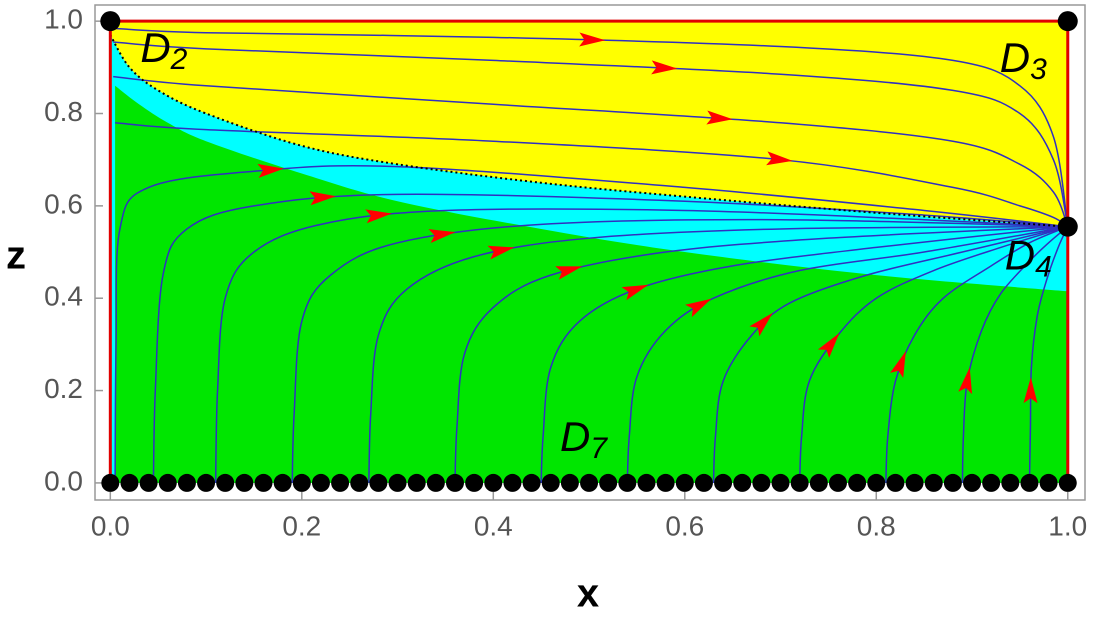 Image resolution: width=1095 pixels, height=619 pixels. I want to click on x-tick-label: 1.0, so click(1067, 525).